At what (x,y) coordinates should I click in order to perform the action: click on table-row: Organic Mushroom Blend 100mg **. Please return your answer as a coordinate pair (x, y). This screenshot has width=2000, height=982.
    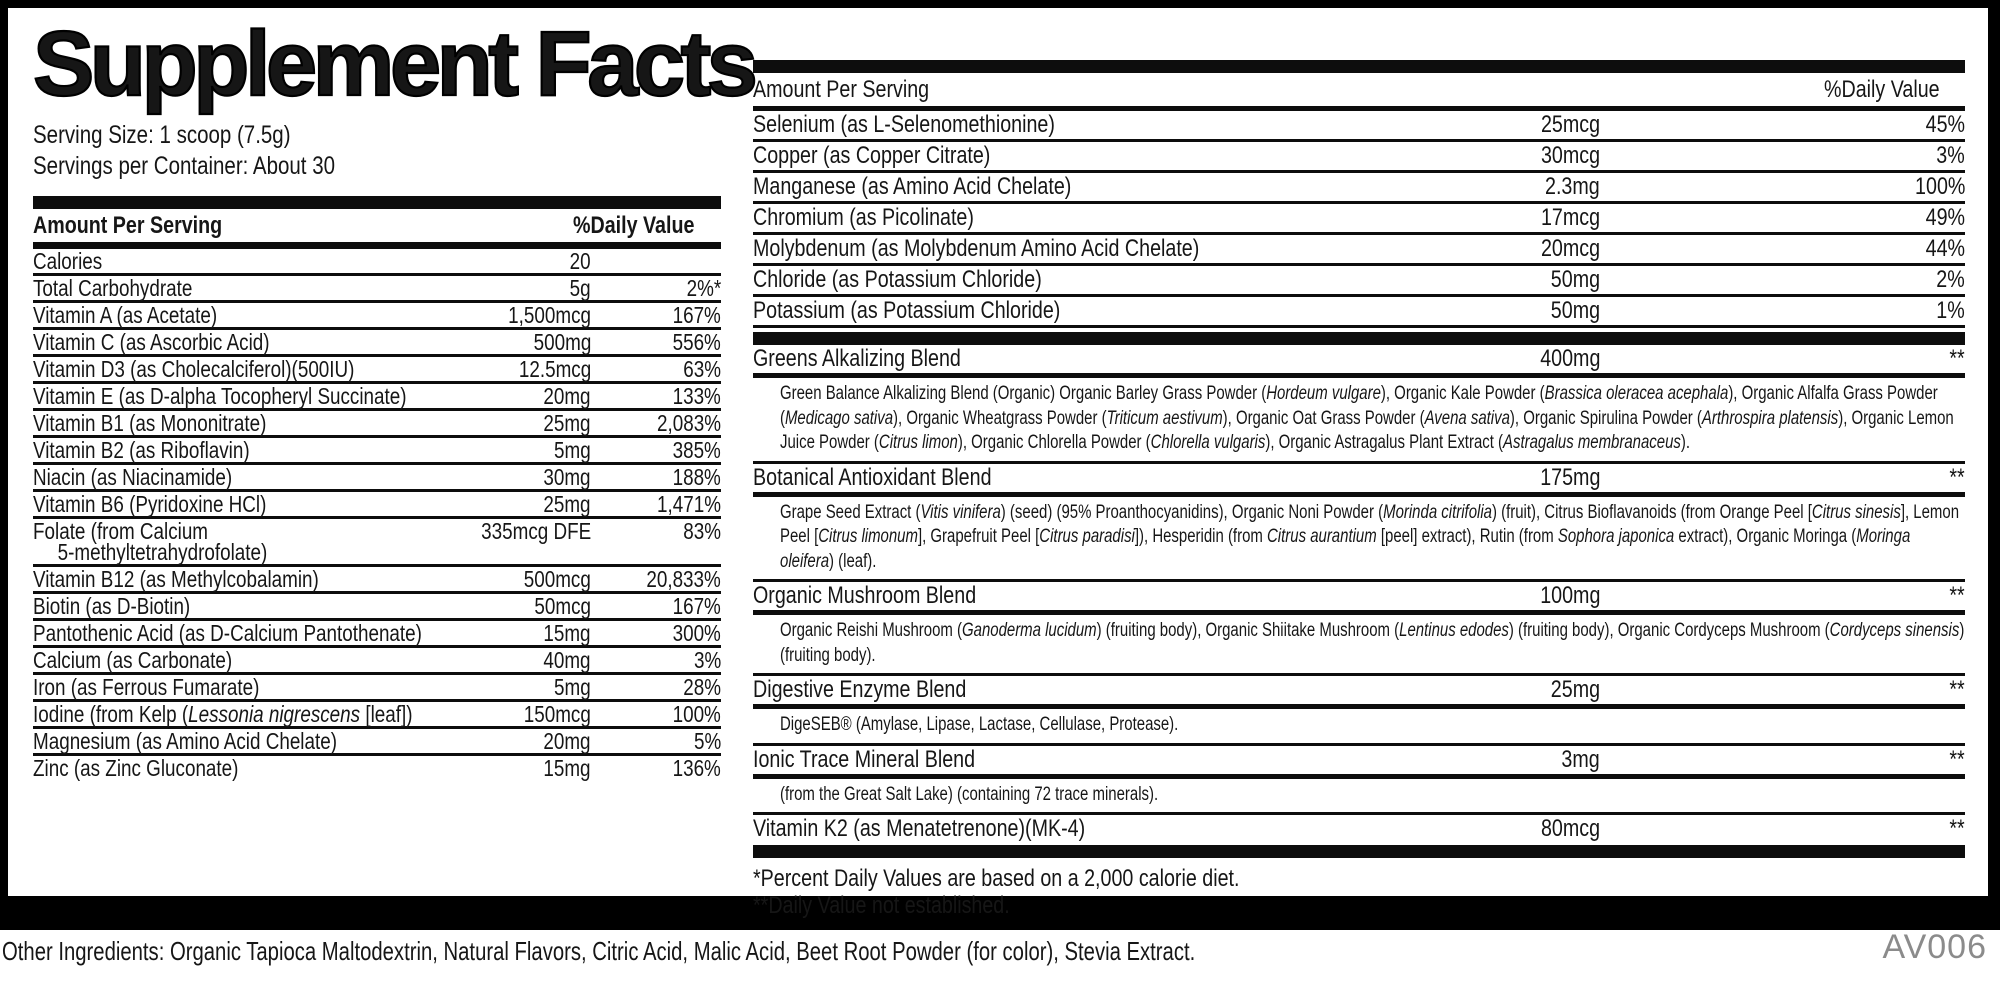
    Looking at the image, I should click on (1359, 598).